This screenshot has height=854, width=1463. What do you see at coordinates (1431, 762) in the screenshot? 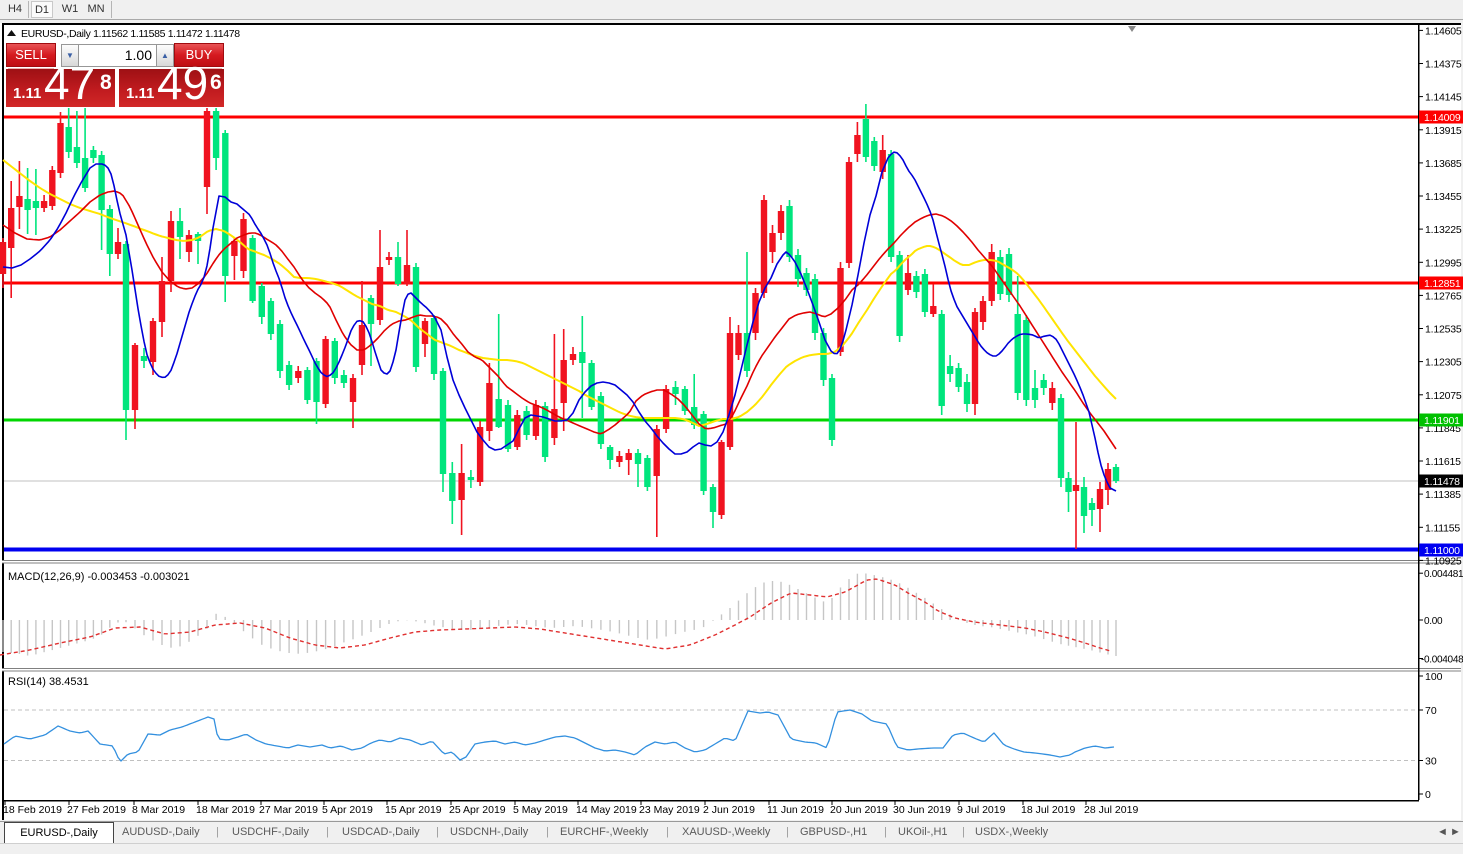
I see `svg-text: 30` at bounding box center [1431, 762].